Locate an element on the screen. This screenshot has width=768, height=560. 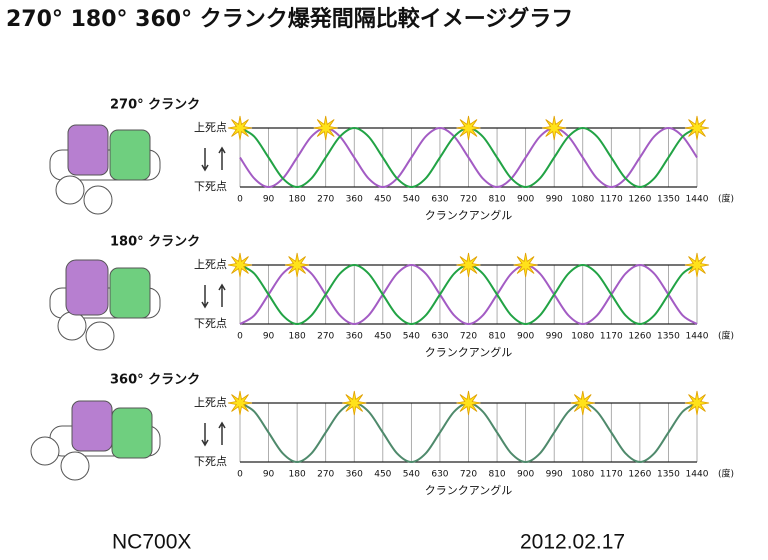
chart-title: 360° クランク is located at coordinates (155, 380).